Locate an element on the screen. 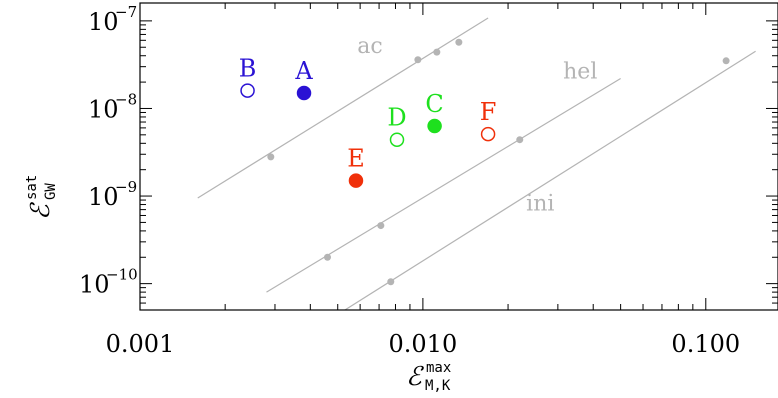 The image size is (778, 398). data-point-E is located at coordinates (356, 180).